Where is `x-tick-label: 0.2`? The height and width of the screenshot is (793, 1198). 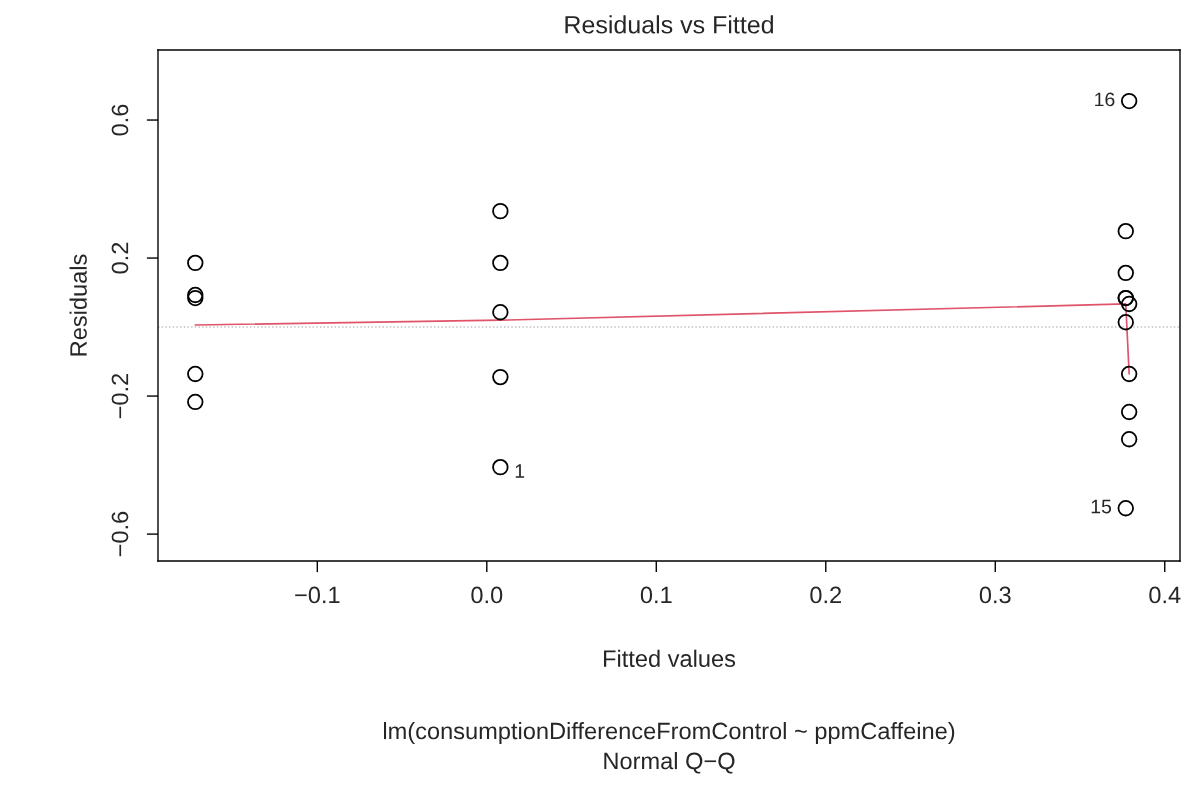
x-tick-label: 0.2 is located at coordinates (825, 595).